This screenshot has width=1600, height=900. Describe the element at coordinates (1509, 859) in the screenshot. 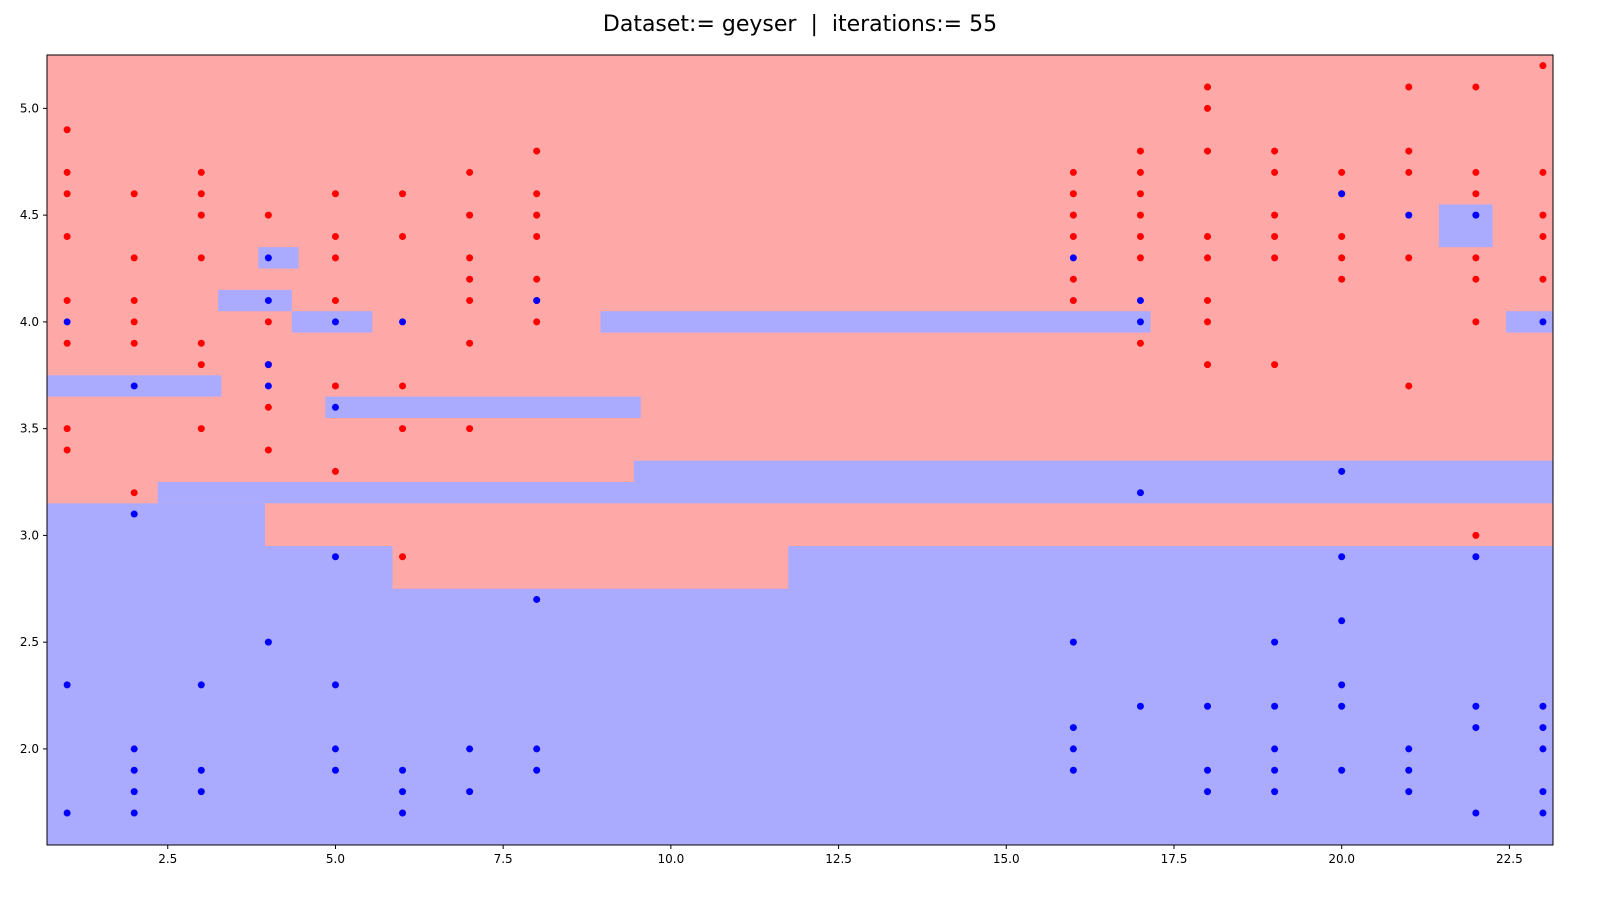

I see `x-tick-label: 22.5` at that location.